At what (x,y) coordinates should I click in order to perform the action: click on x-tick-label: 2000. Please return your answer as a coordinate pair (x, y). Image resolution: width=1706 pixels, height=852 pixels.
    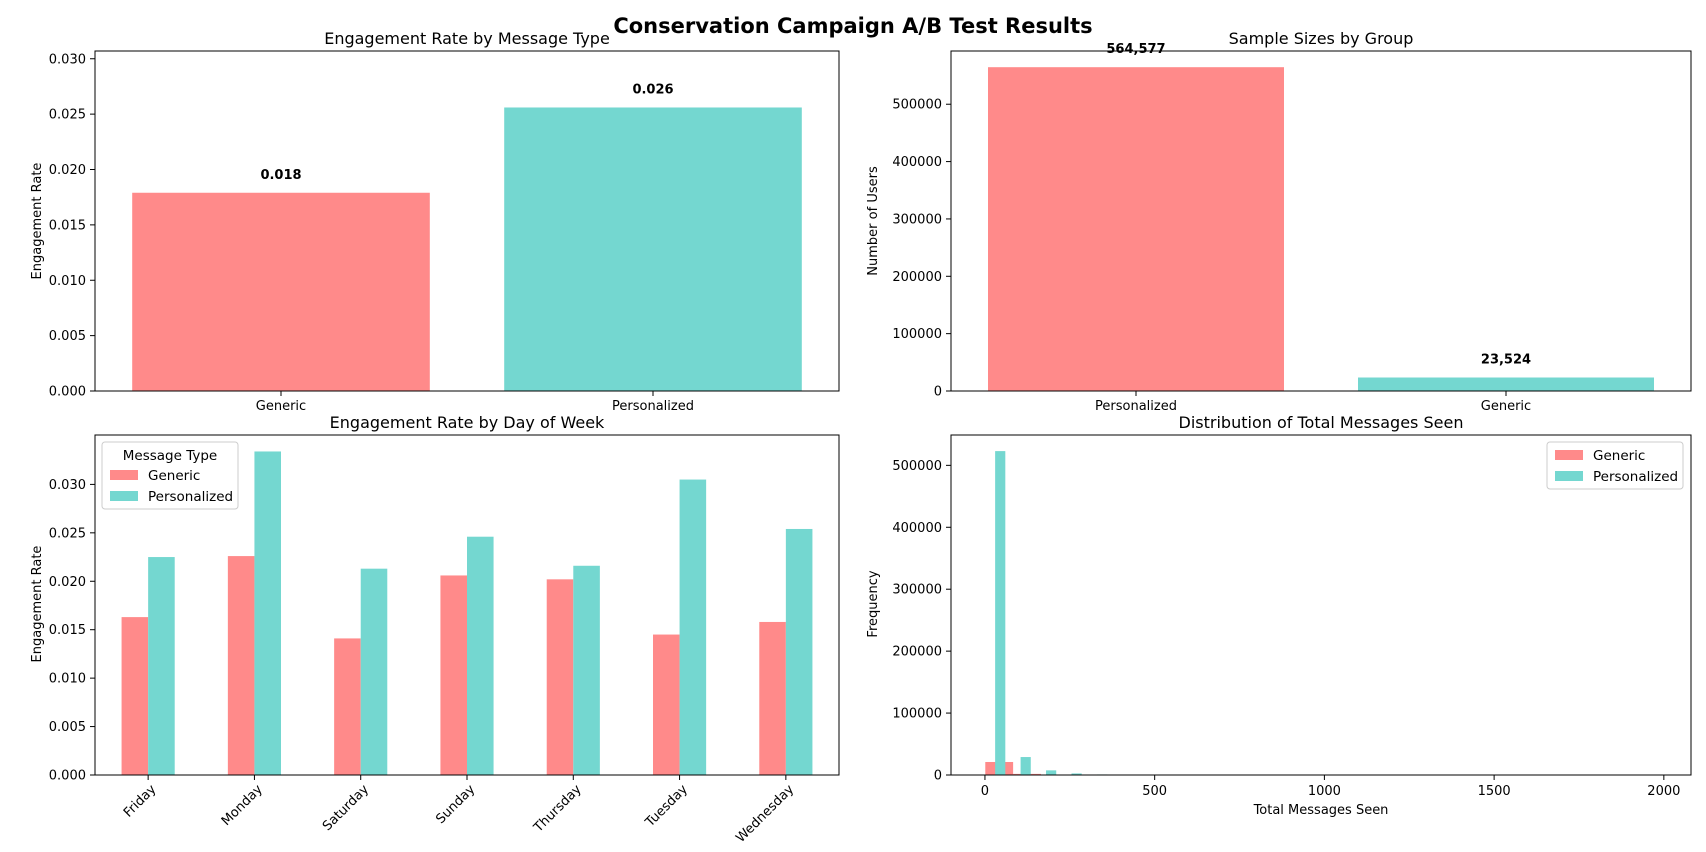
    Looking at the image, I should click on (1663, 791).